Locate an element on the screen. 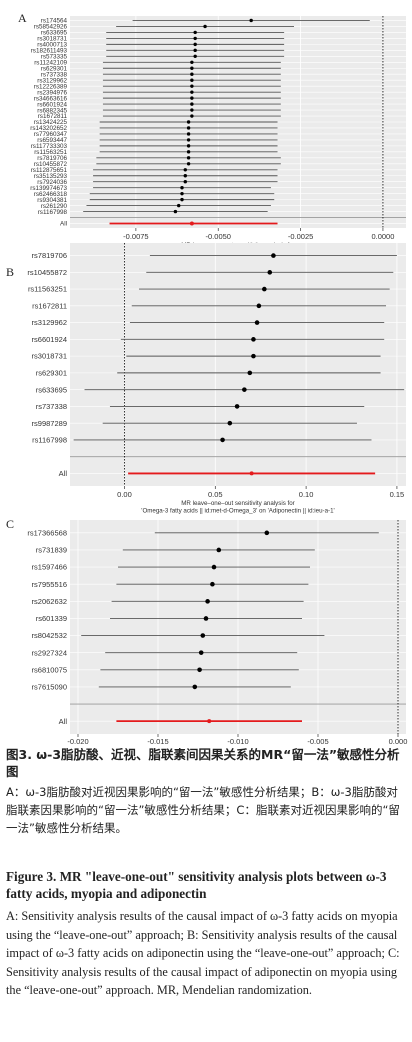  snp-label: rs7615090 is located at coordinates (49, 687).